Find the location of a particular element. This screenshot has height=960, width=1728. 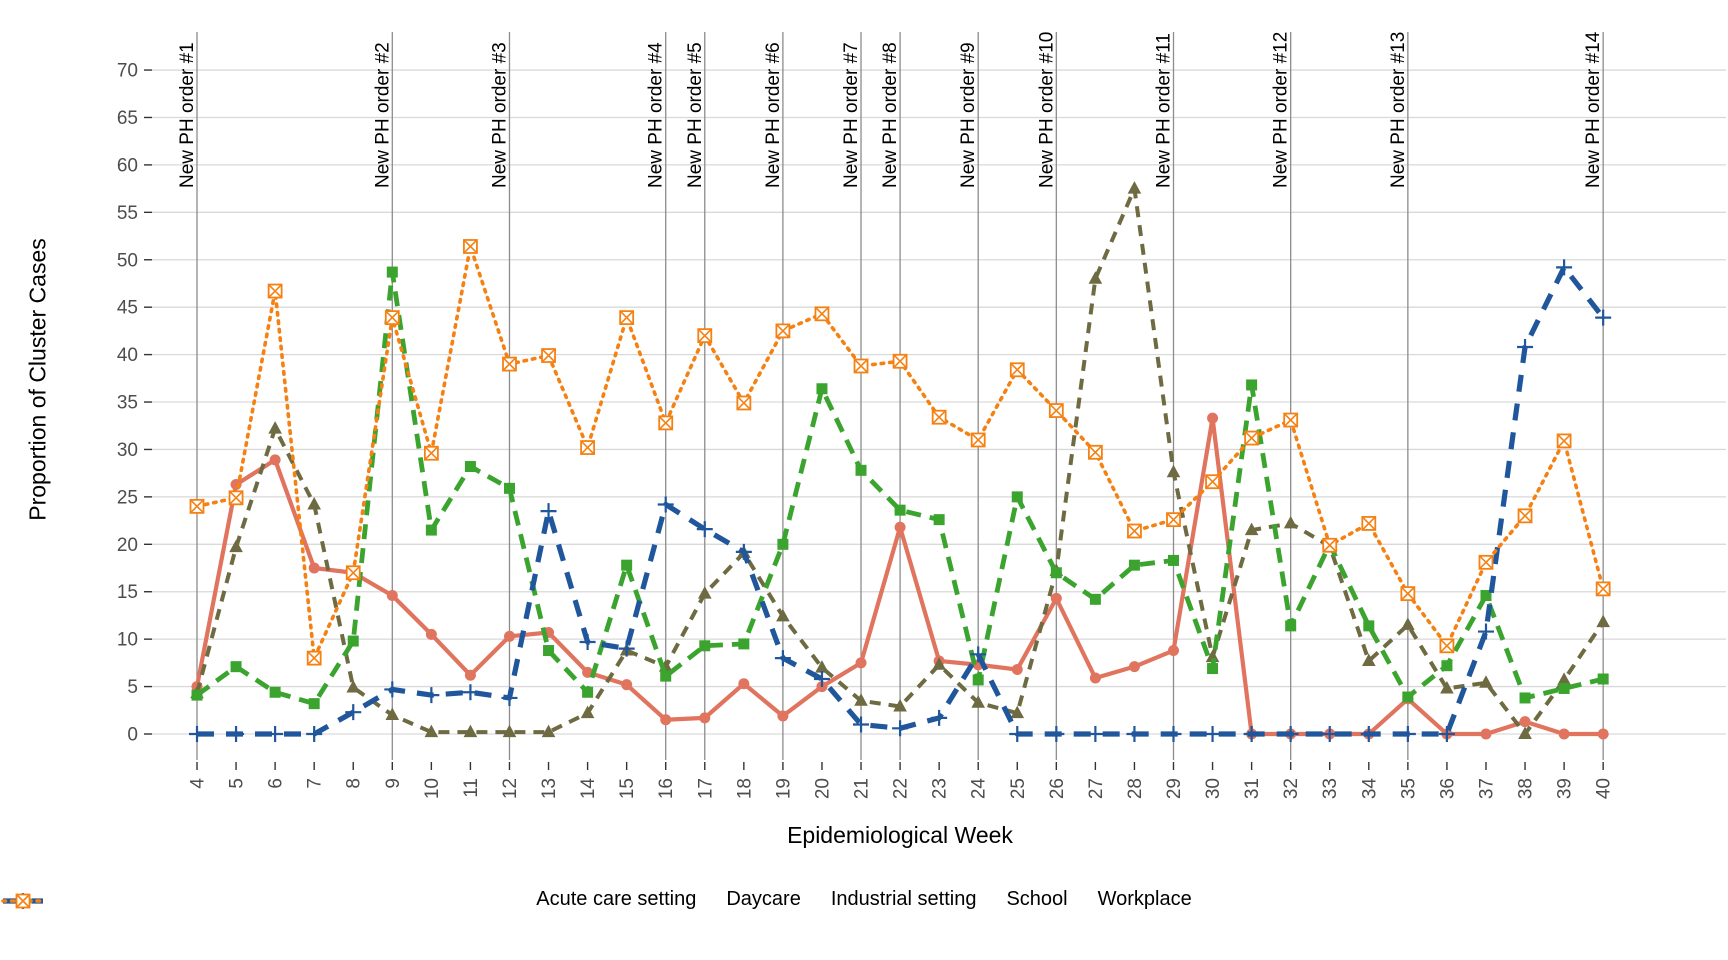

y-tick-label: 40 is located at coordinates (127, 355).